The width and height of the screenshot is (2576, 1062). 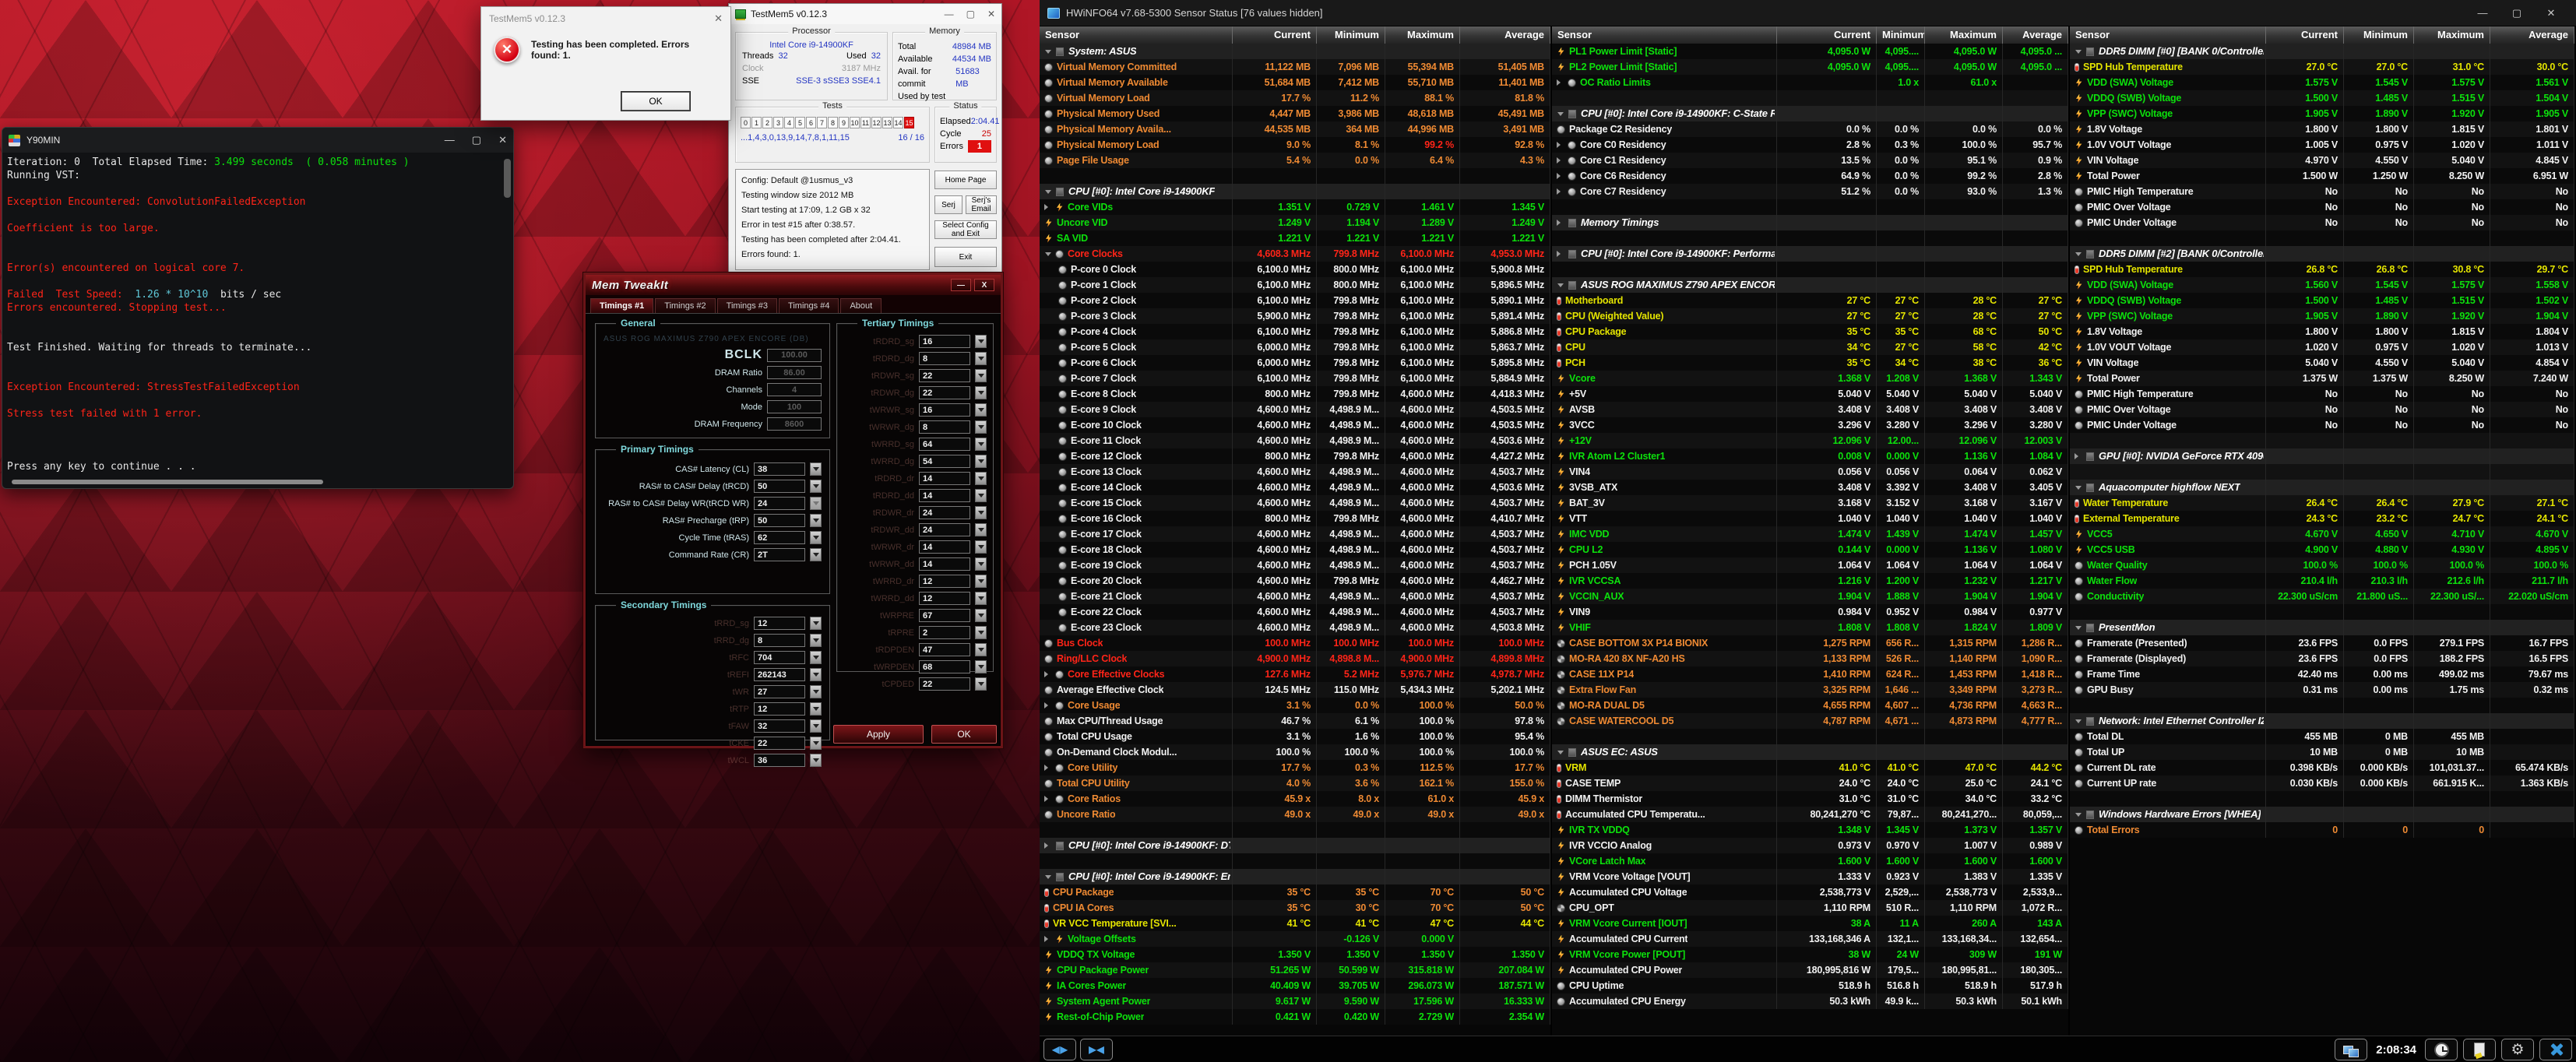 What do you see at coordinates (789, 122) in the screenshot?
I see `test-cell: 4` at bounding box center [789, 122].